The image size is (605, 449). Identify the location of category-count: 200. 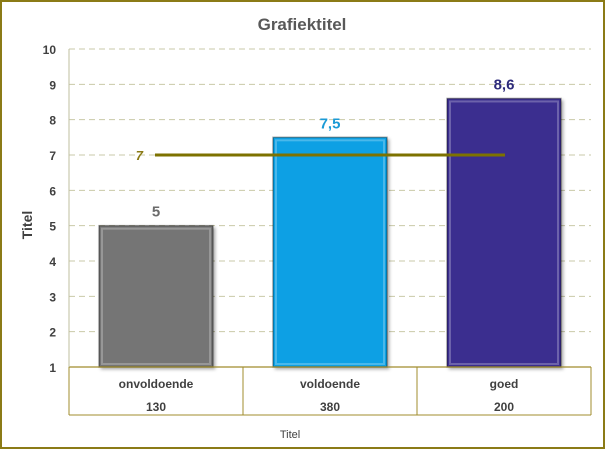
(504, 407).